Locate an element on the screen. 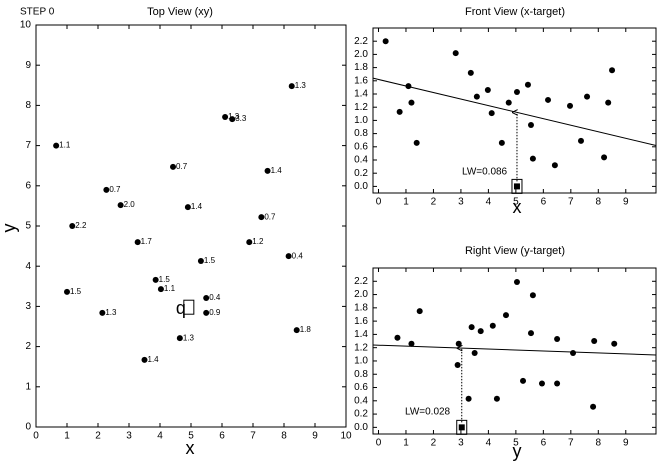 Image resolution: width=661 pixels, height=463 pixels. y-tick-label: 8 is located at coordinates (28, 105).